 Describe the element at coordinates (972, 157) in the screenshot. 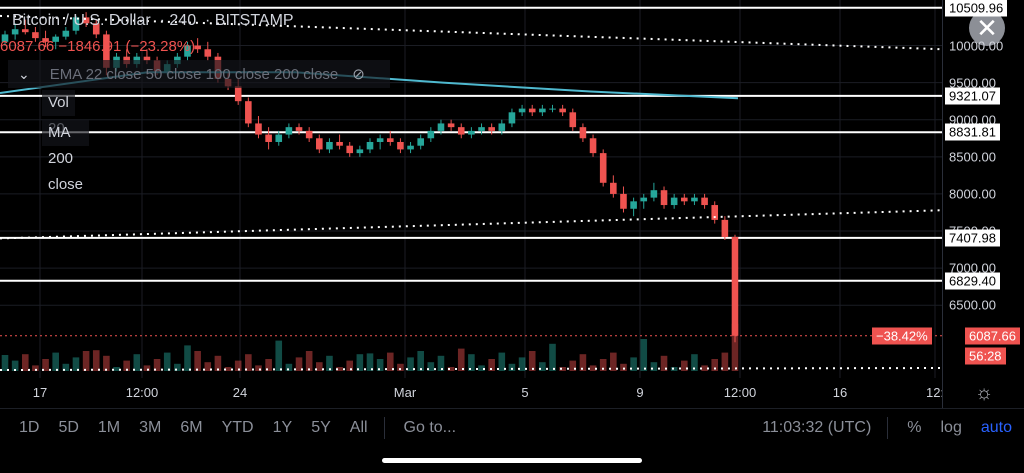

I see `price-tick-label: 8500.00` at that location.